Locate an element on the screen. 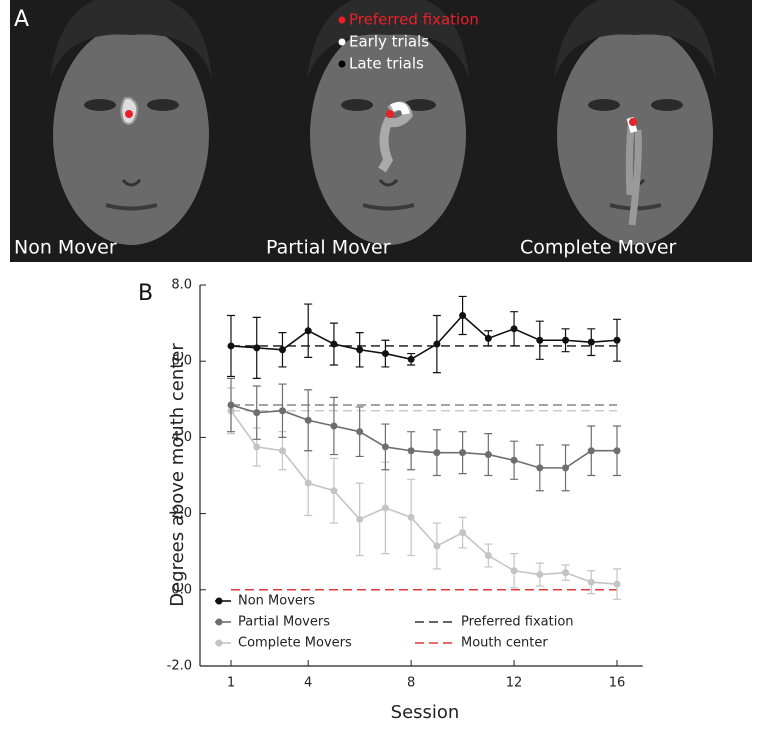  y-tick-label: 4.0 is located at coordinates (181, 437).